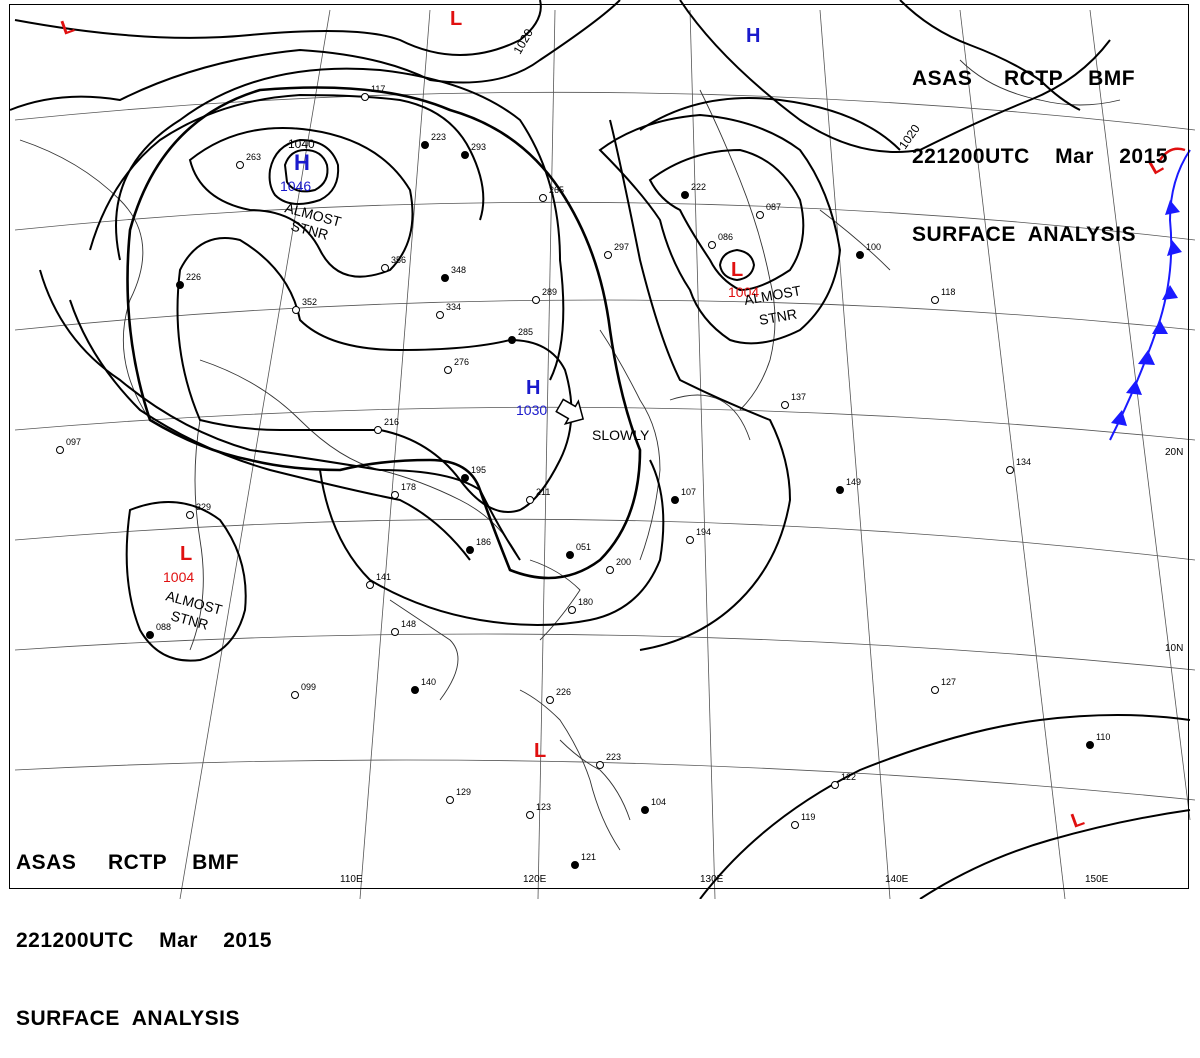 The width and height of the screenshot is (1200, 1058). Describe the element at coordinates (351, 879) in the screenshot. I see `lon-label: 110E` at that location.